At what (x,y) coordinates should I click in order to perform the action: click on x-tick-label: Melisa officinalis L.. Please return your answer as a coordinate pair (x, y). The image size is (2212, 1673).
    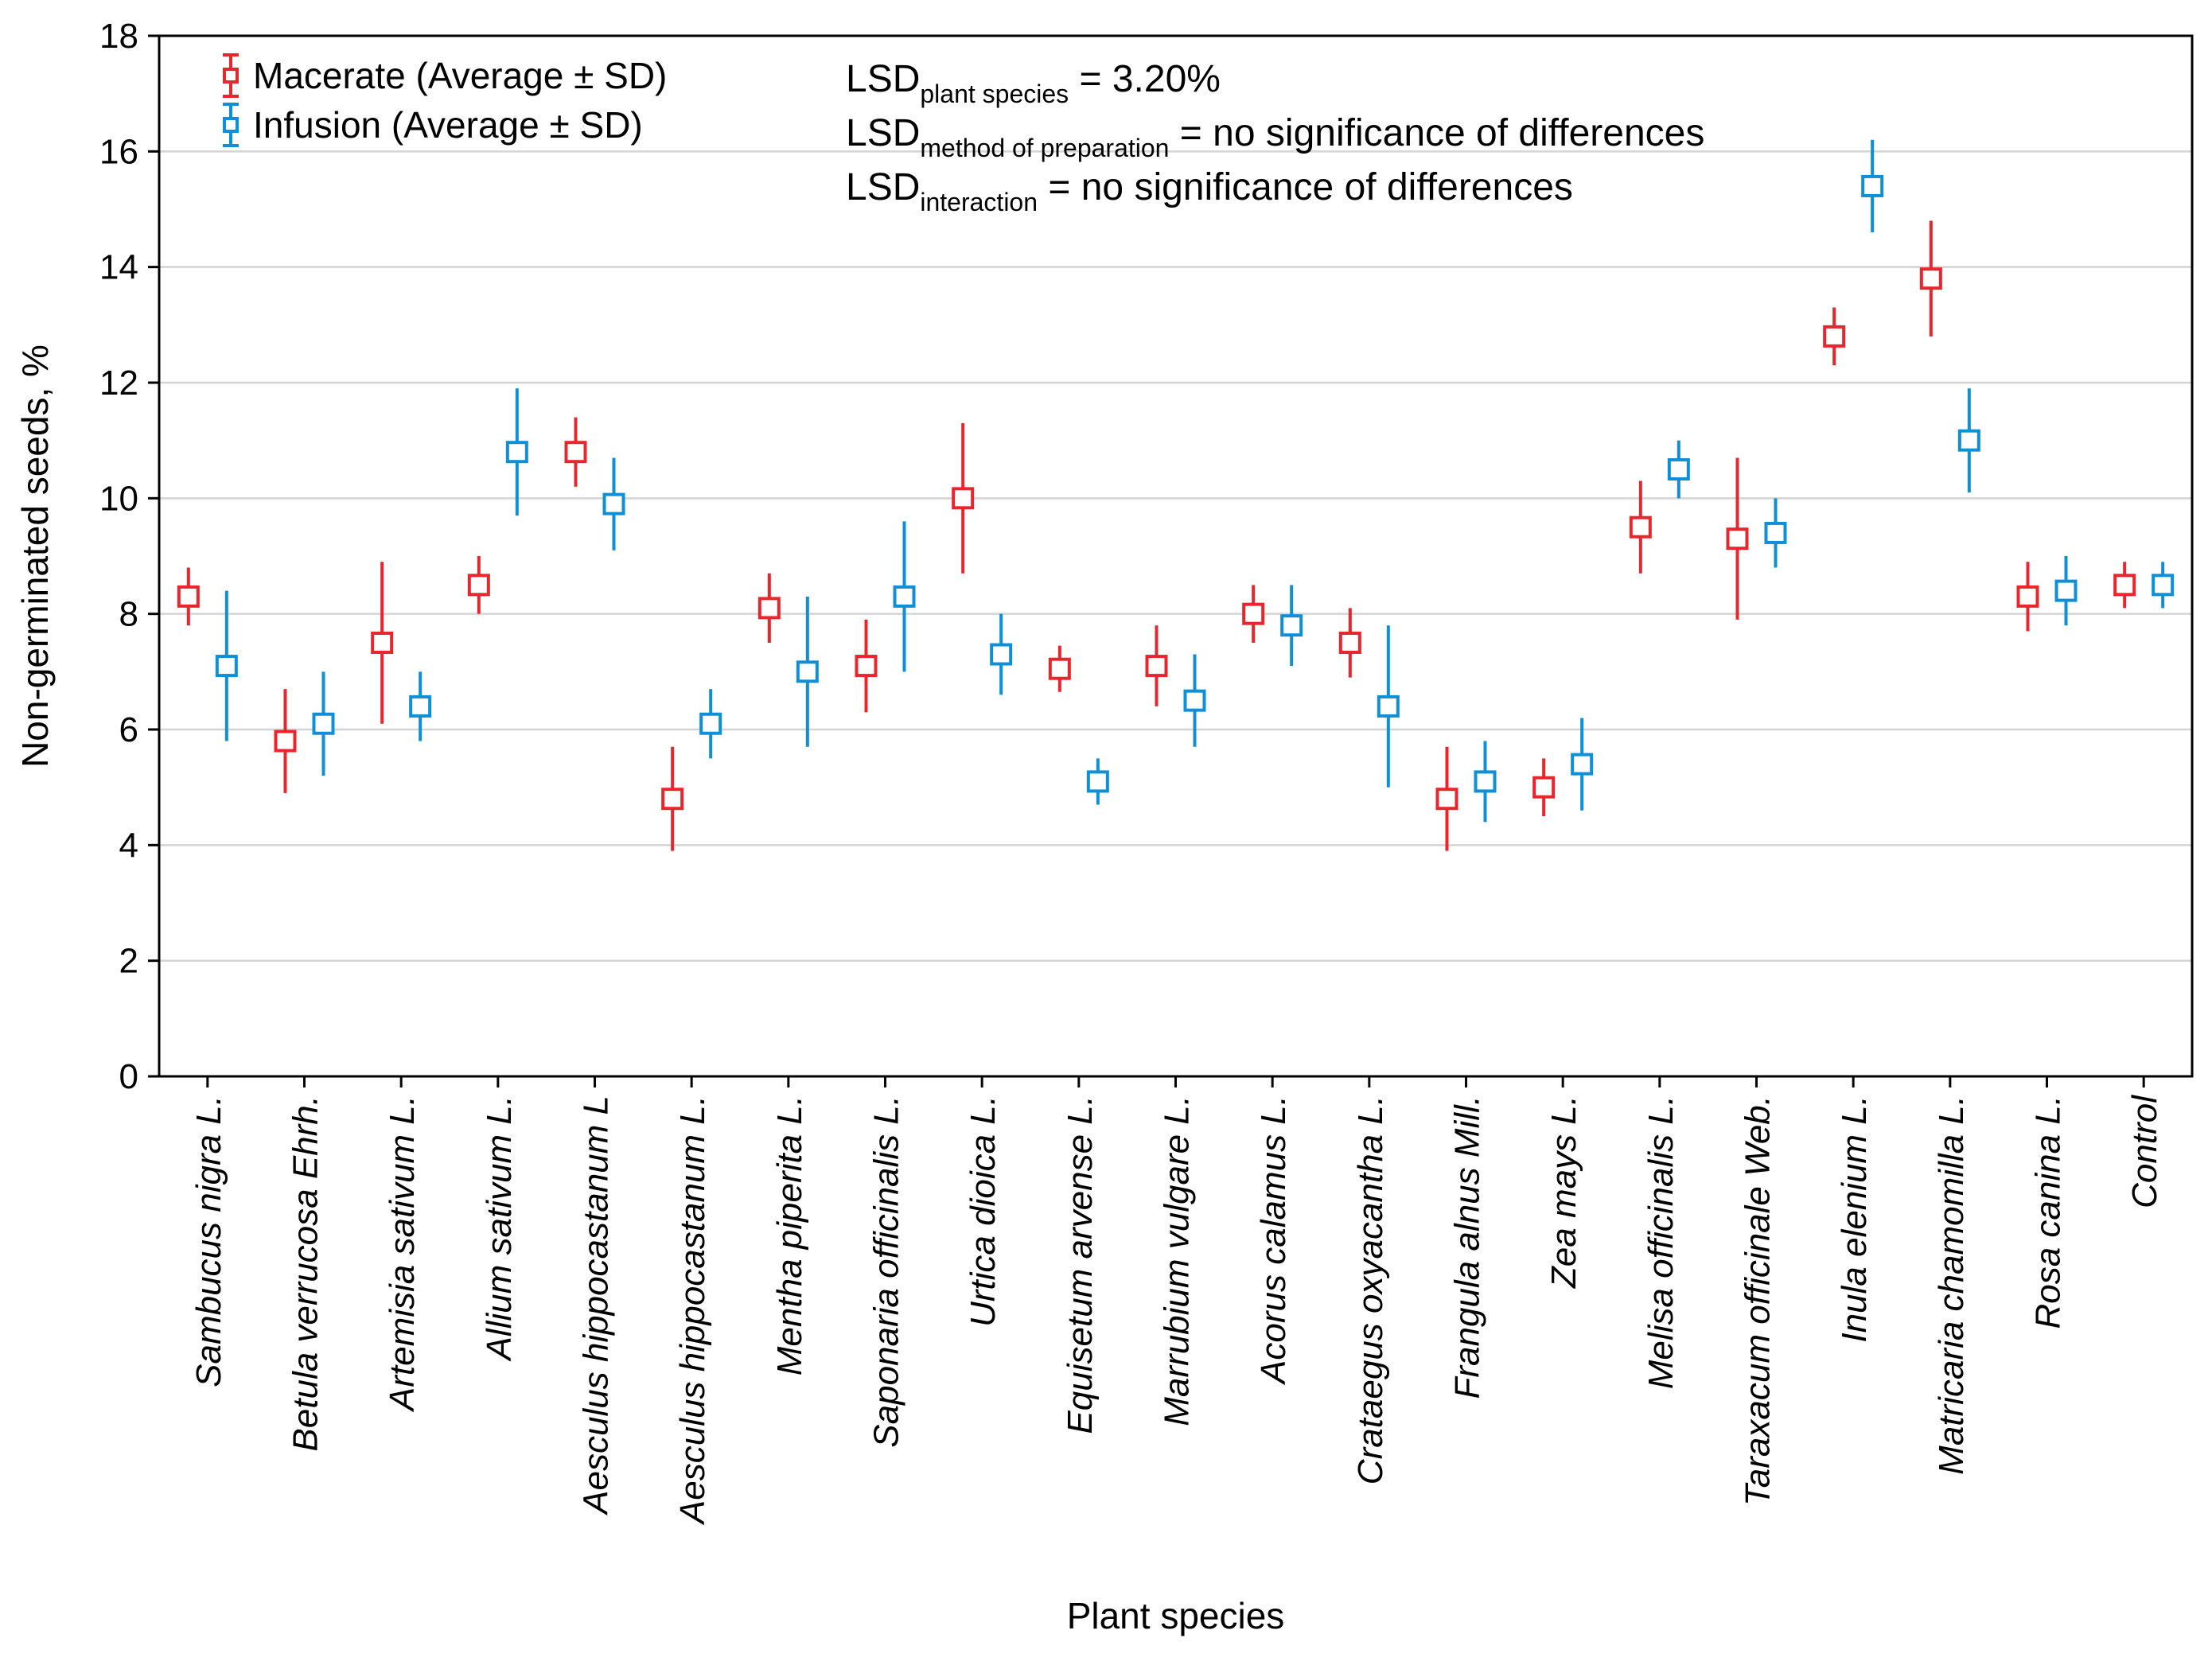
    Looking at the image, I should click on (1661, 1242).